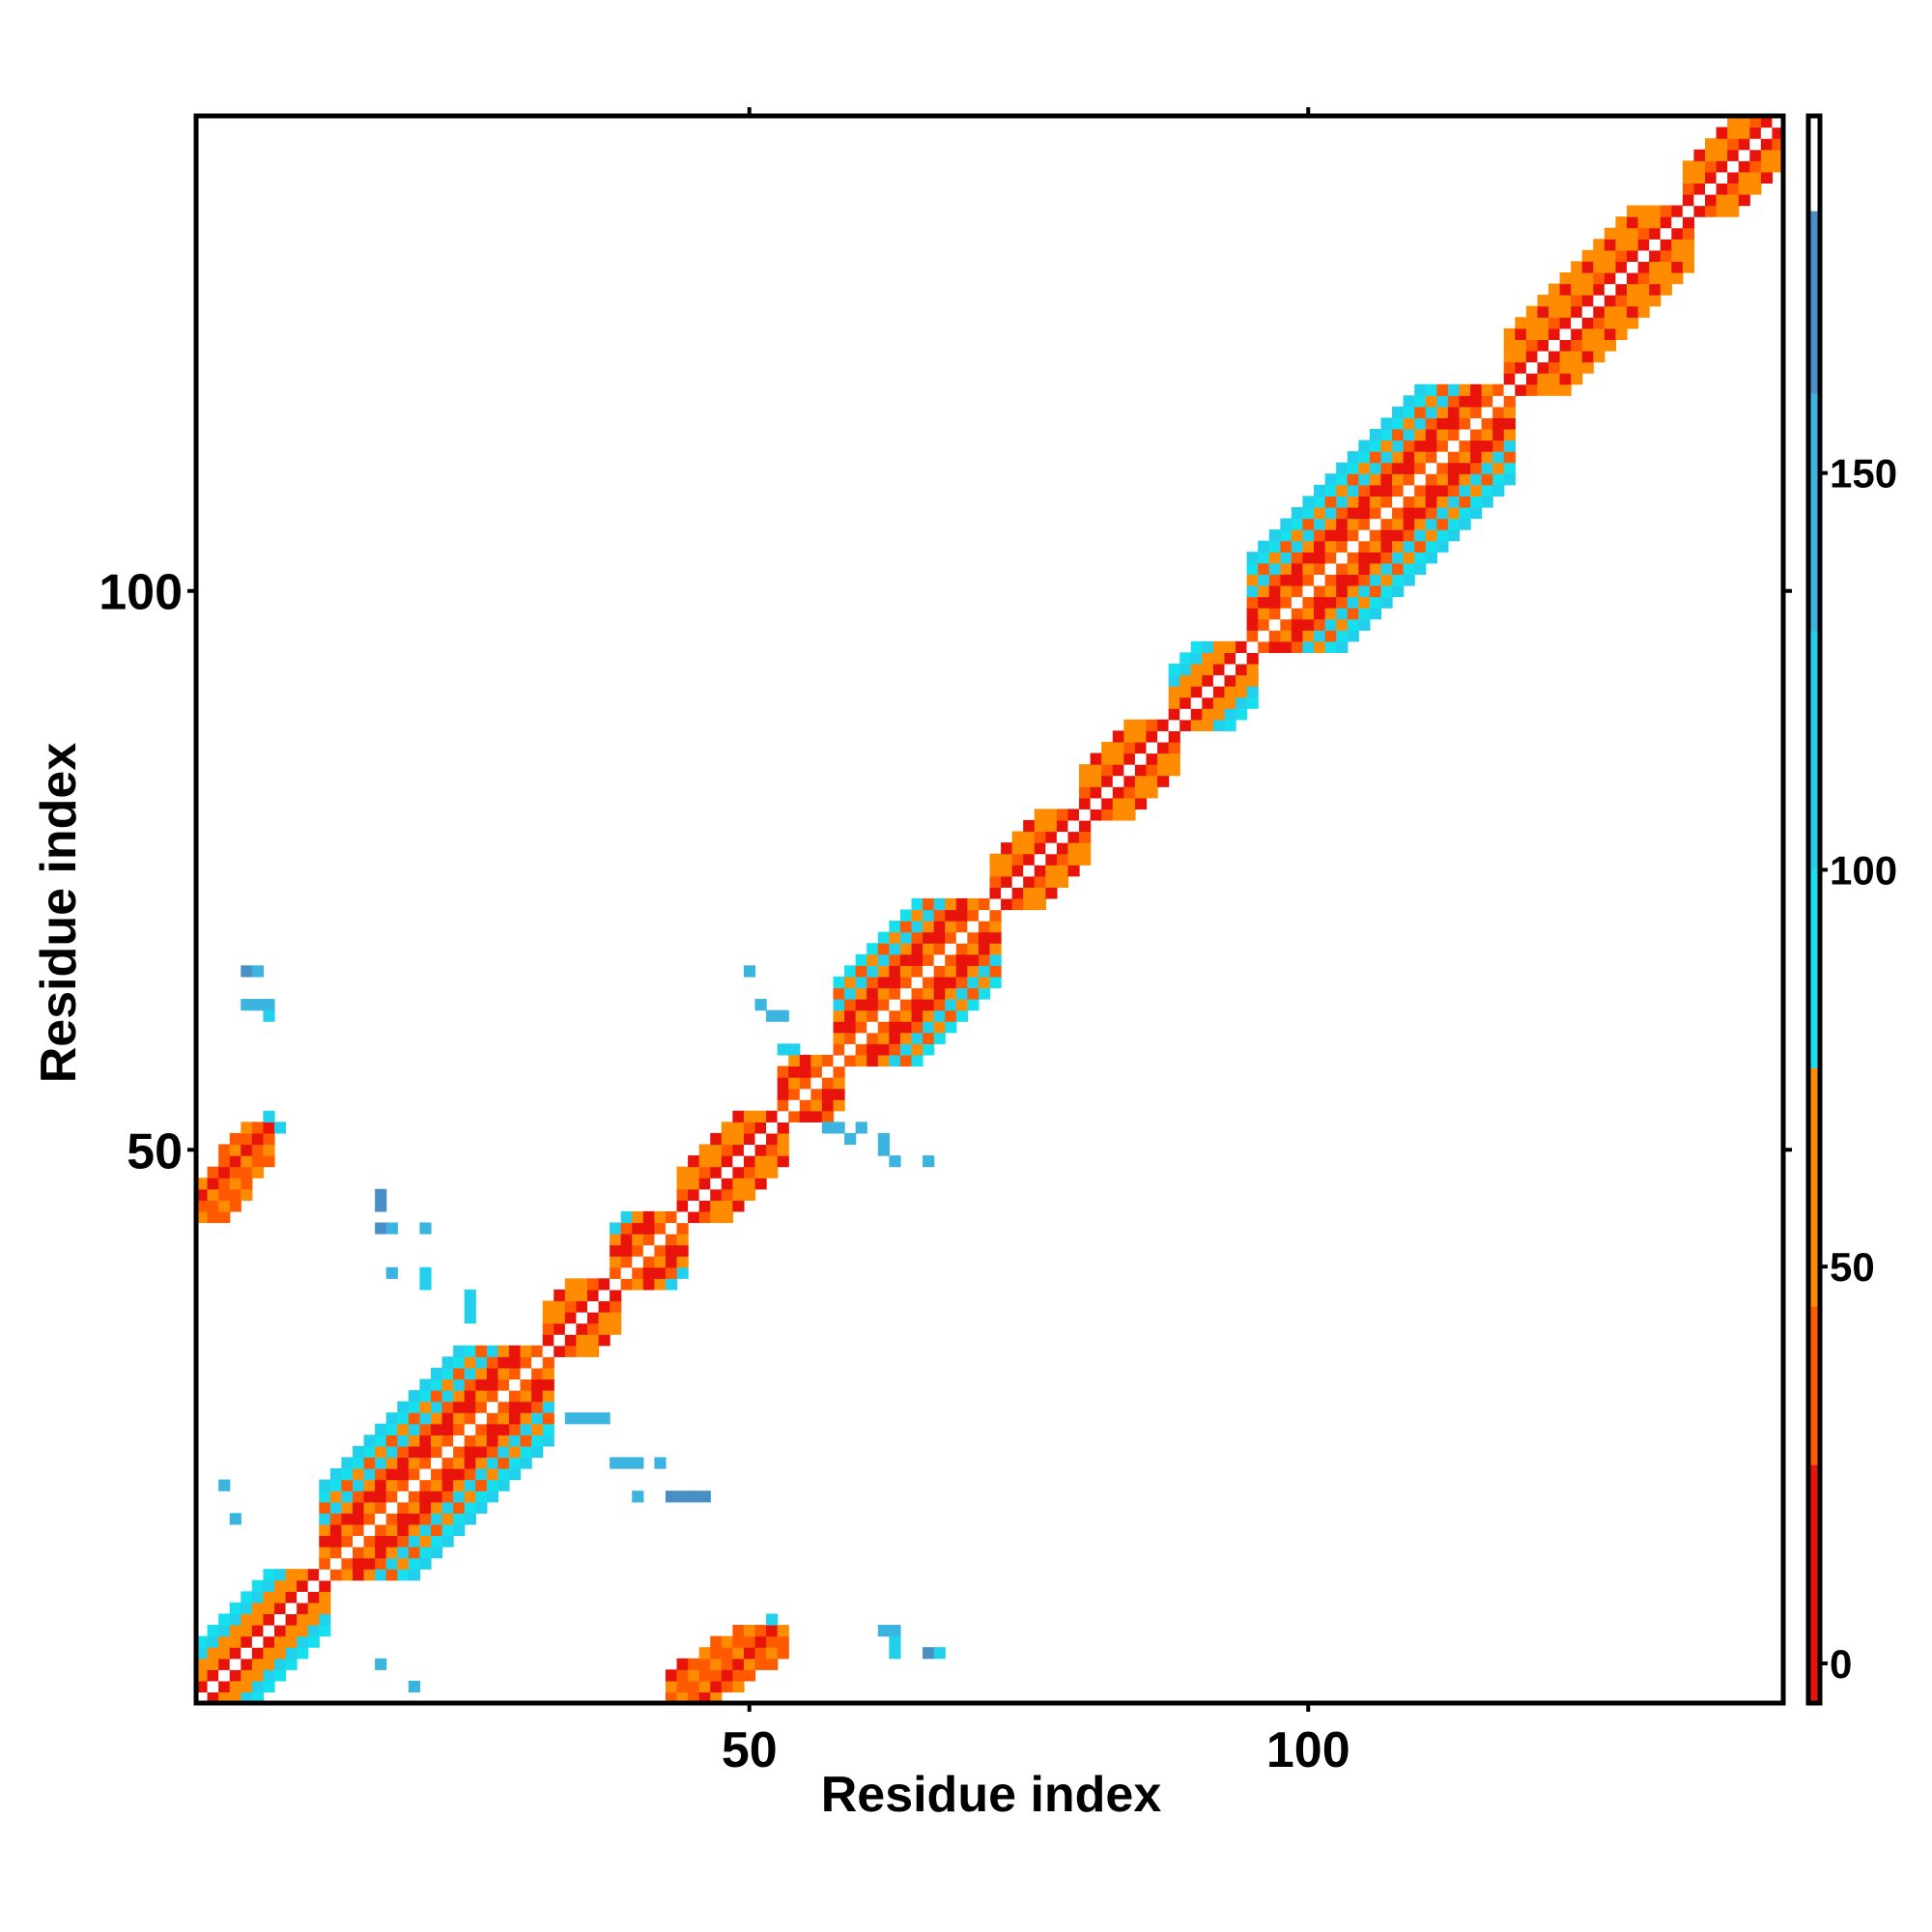 The width and height of the screenshot is (1932, 1932). Describe the element at coordinates (1308, 1750) in the screenshot. I see `x-tick-label: 100` at that location.